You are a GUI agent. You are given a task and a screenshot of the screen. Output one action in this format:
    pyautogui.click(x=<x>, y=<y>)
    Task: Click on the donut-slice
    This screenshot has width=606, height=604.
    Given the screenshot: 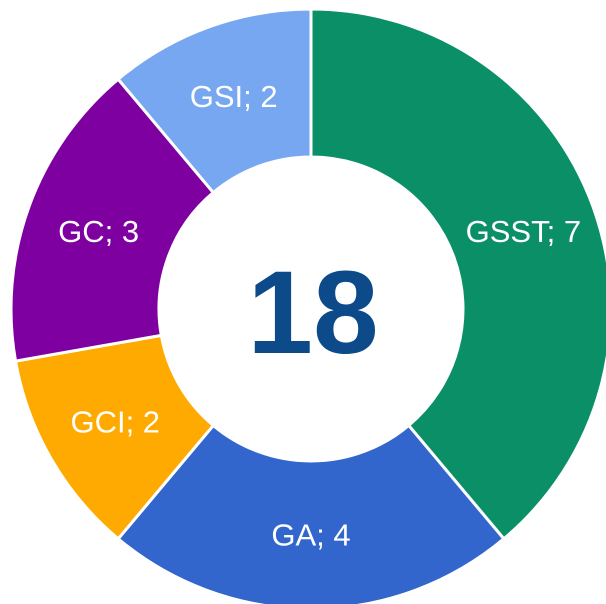 What is the action you would take?
    pyautogui.click(x=214, y=101)
    